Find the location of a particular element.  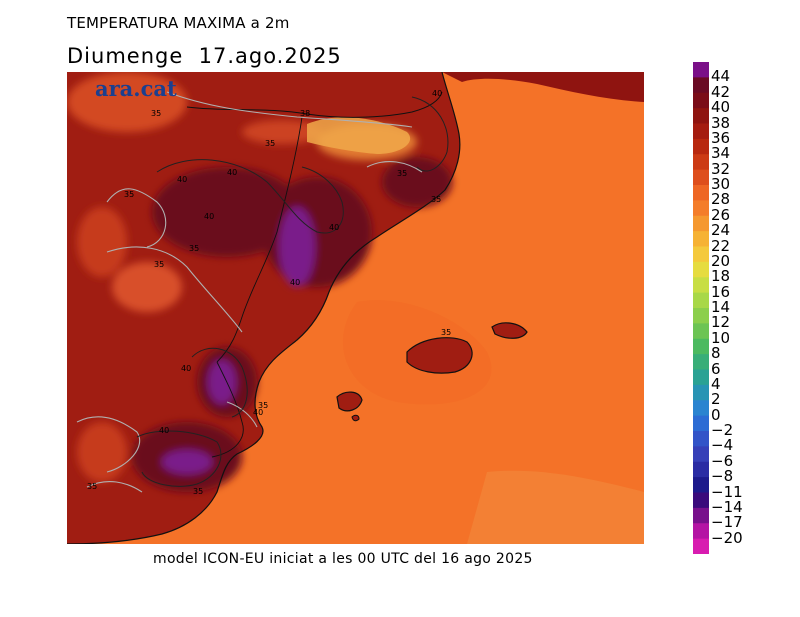

colorbar-tick-label: 44 is located at coordinates (721, 76).